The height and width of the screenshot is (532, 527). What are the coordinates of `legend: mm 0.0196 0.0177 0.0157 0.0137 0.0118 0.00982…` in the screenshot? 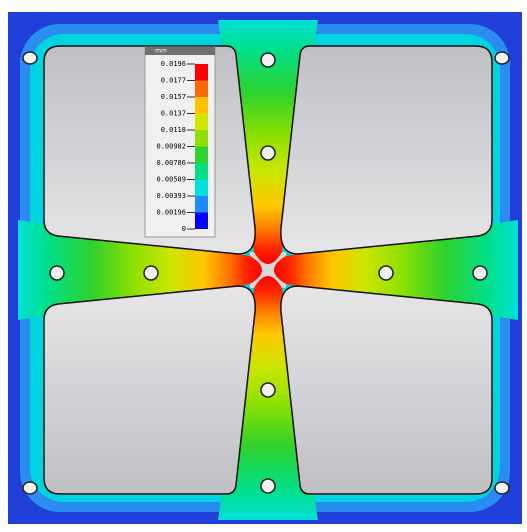 It's located at (180, 142).